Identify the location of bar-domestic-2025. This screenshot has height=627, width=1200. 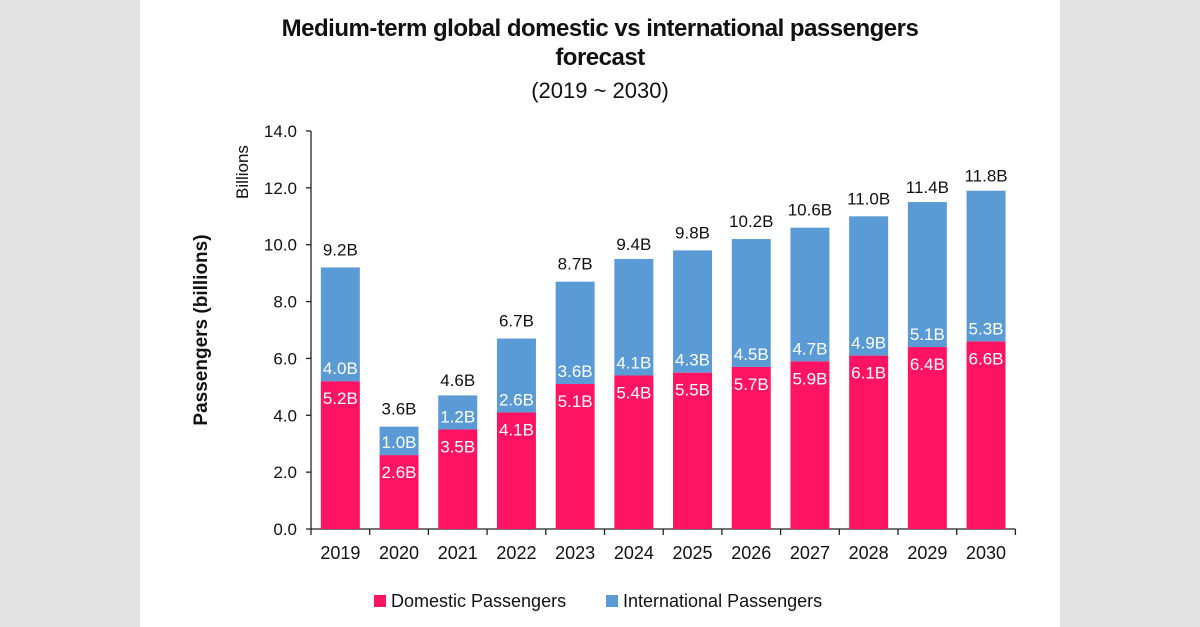
(693, 450).